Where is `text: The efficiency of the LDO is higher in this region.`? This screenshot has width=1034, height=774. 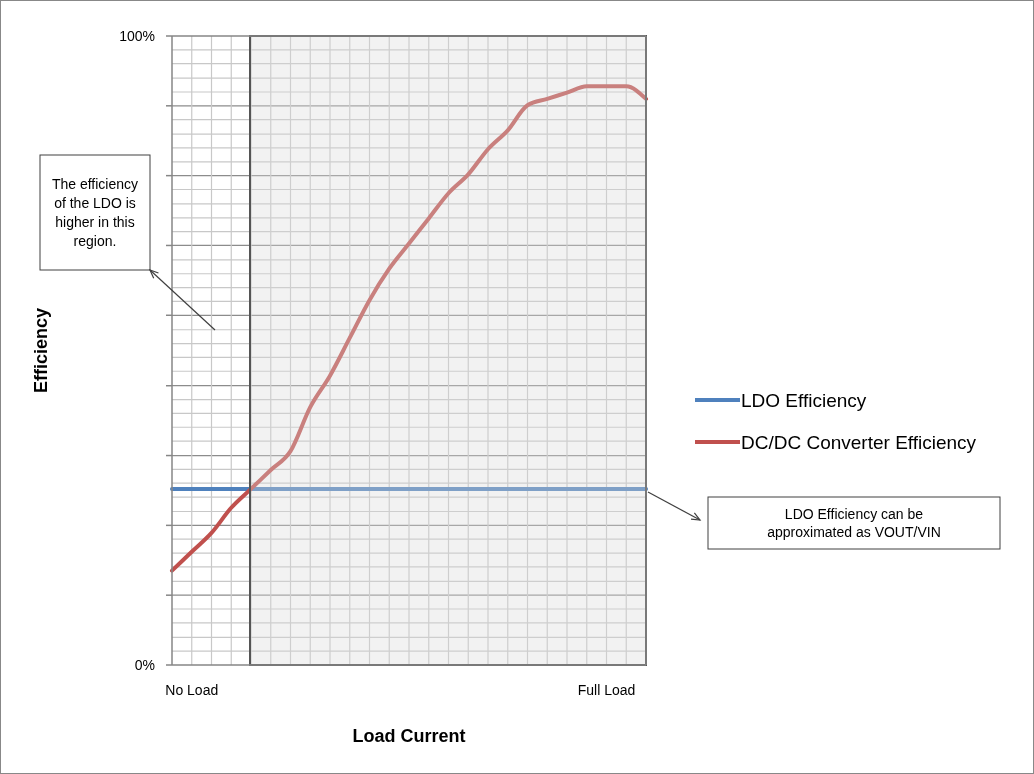
text: The efficiency of the LDO is higher in this region. is located at coordinates (95, 212).